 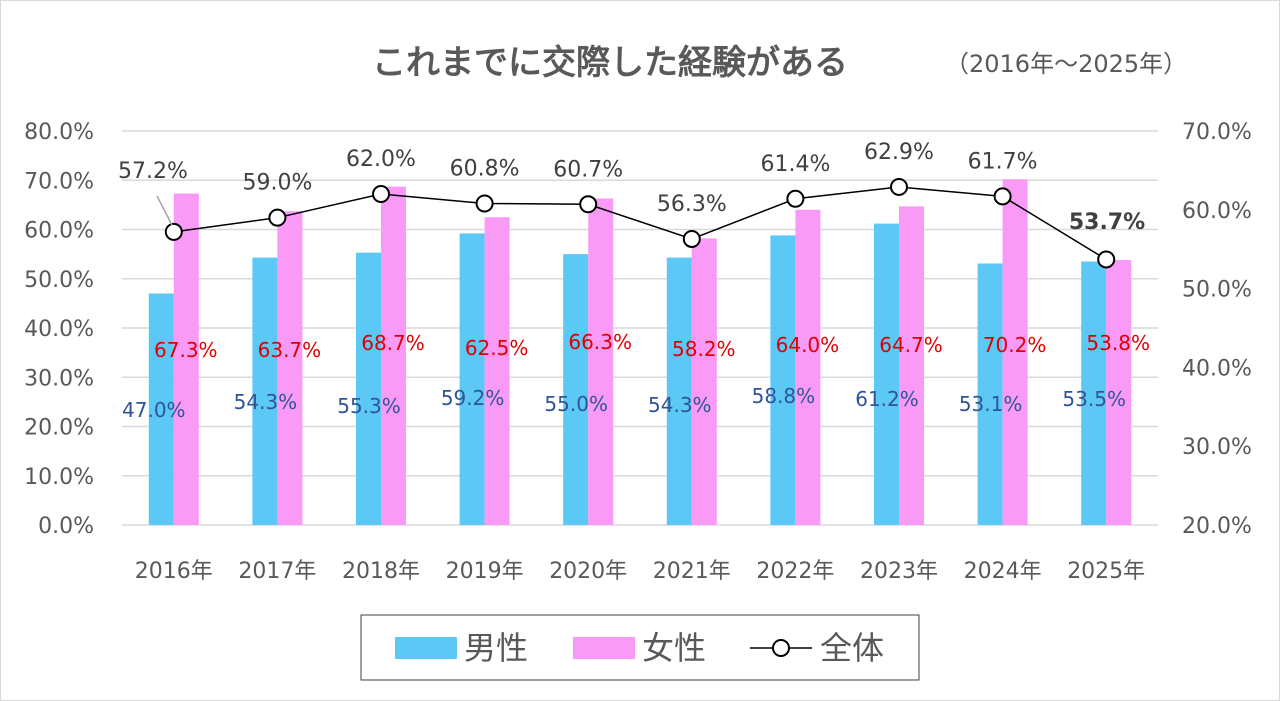 I want to click on data-label-total: 59.0%, so click(x=277, y=183).